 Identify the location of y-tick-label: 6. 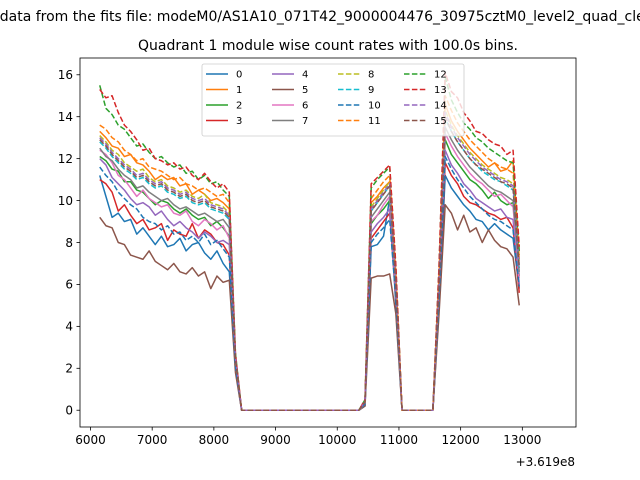
(69, 285).